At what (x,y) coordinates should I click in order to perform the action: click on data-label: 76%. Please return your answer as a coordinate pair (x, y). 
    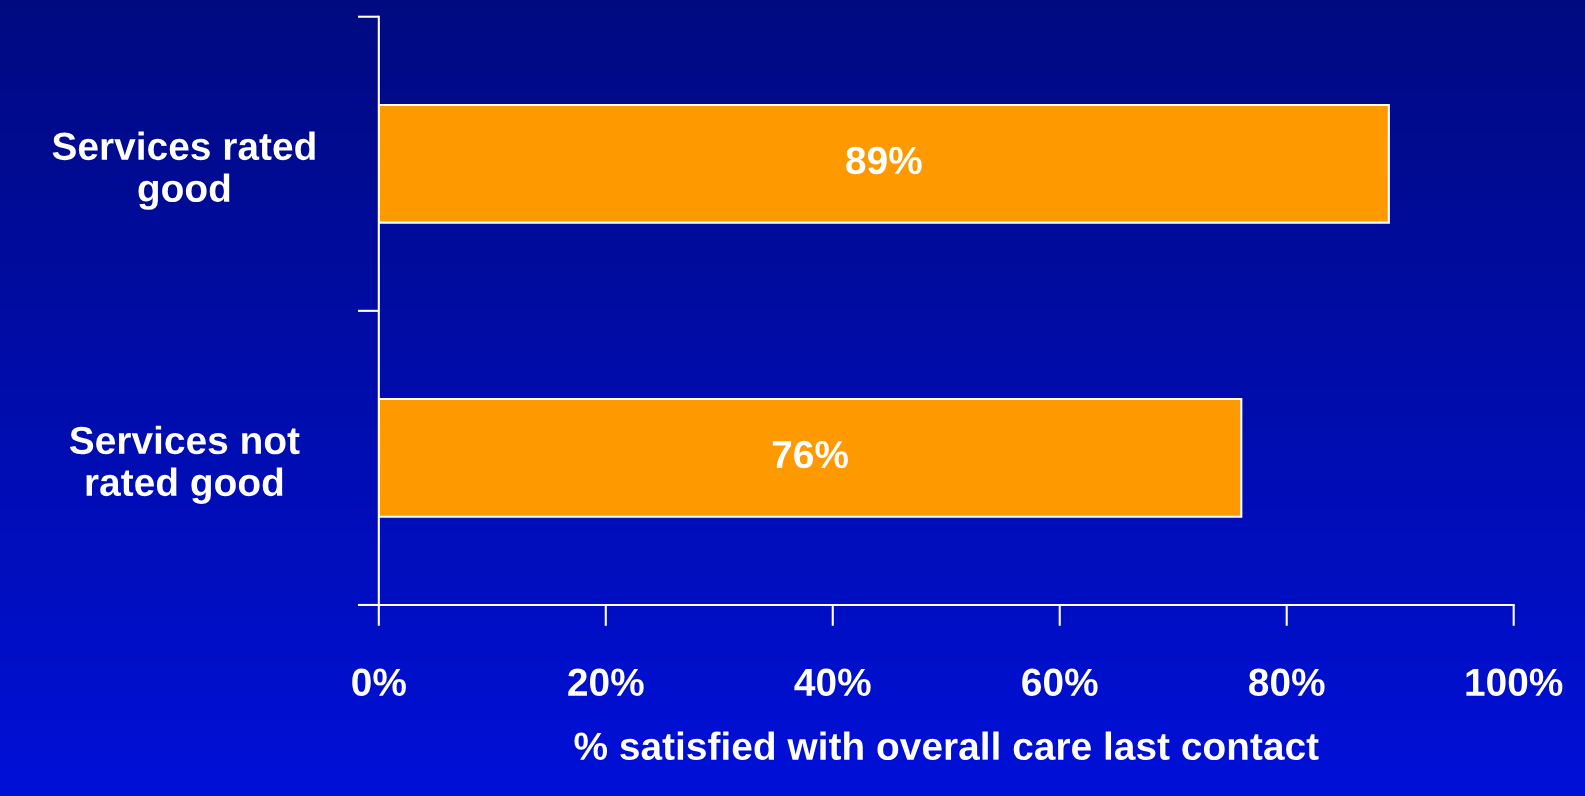
    Looking at the image, I should click on (810, 454).